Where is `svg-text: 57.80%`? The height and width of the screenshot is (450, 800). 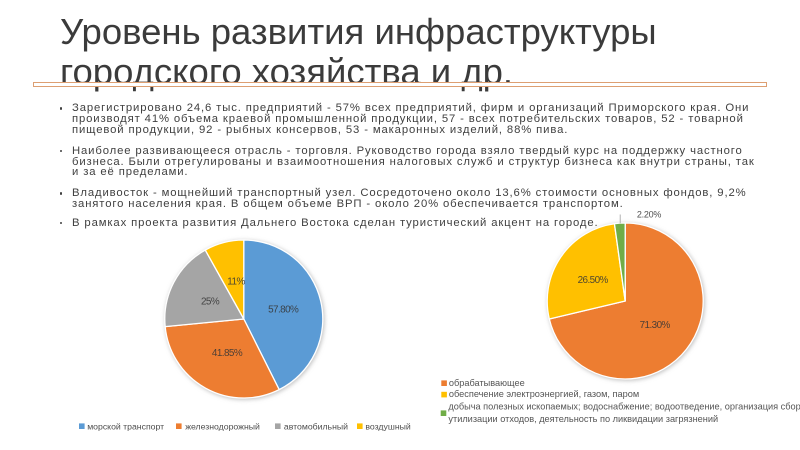 svg-text: 57.80% is located at coordinates (283, 310).